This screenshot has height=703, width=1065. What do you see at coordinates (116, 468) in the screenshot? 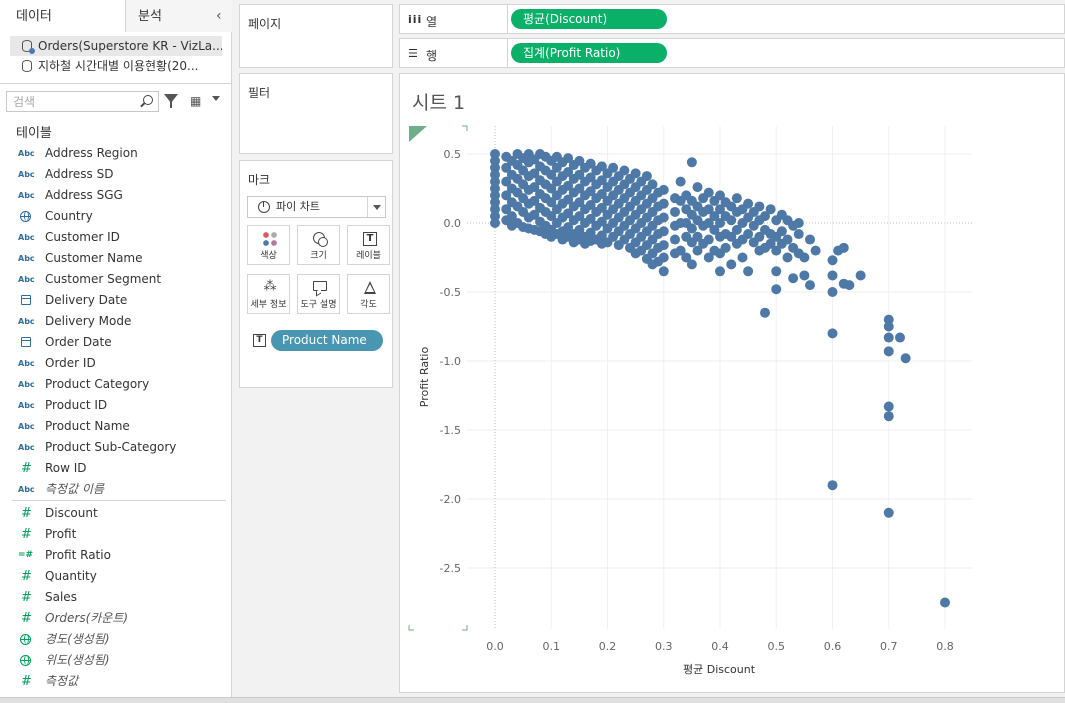
I see `field-item: # Row ID` at bounding box center [116, 468].